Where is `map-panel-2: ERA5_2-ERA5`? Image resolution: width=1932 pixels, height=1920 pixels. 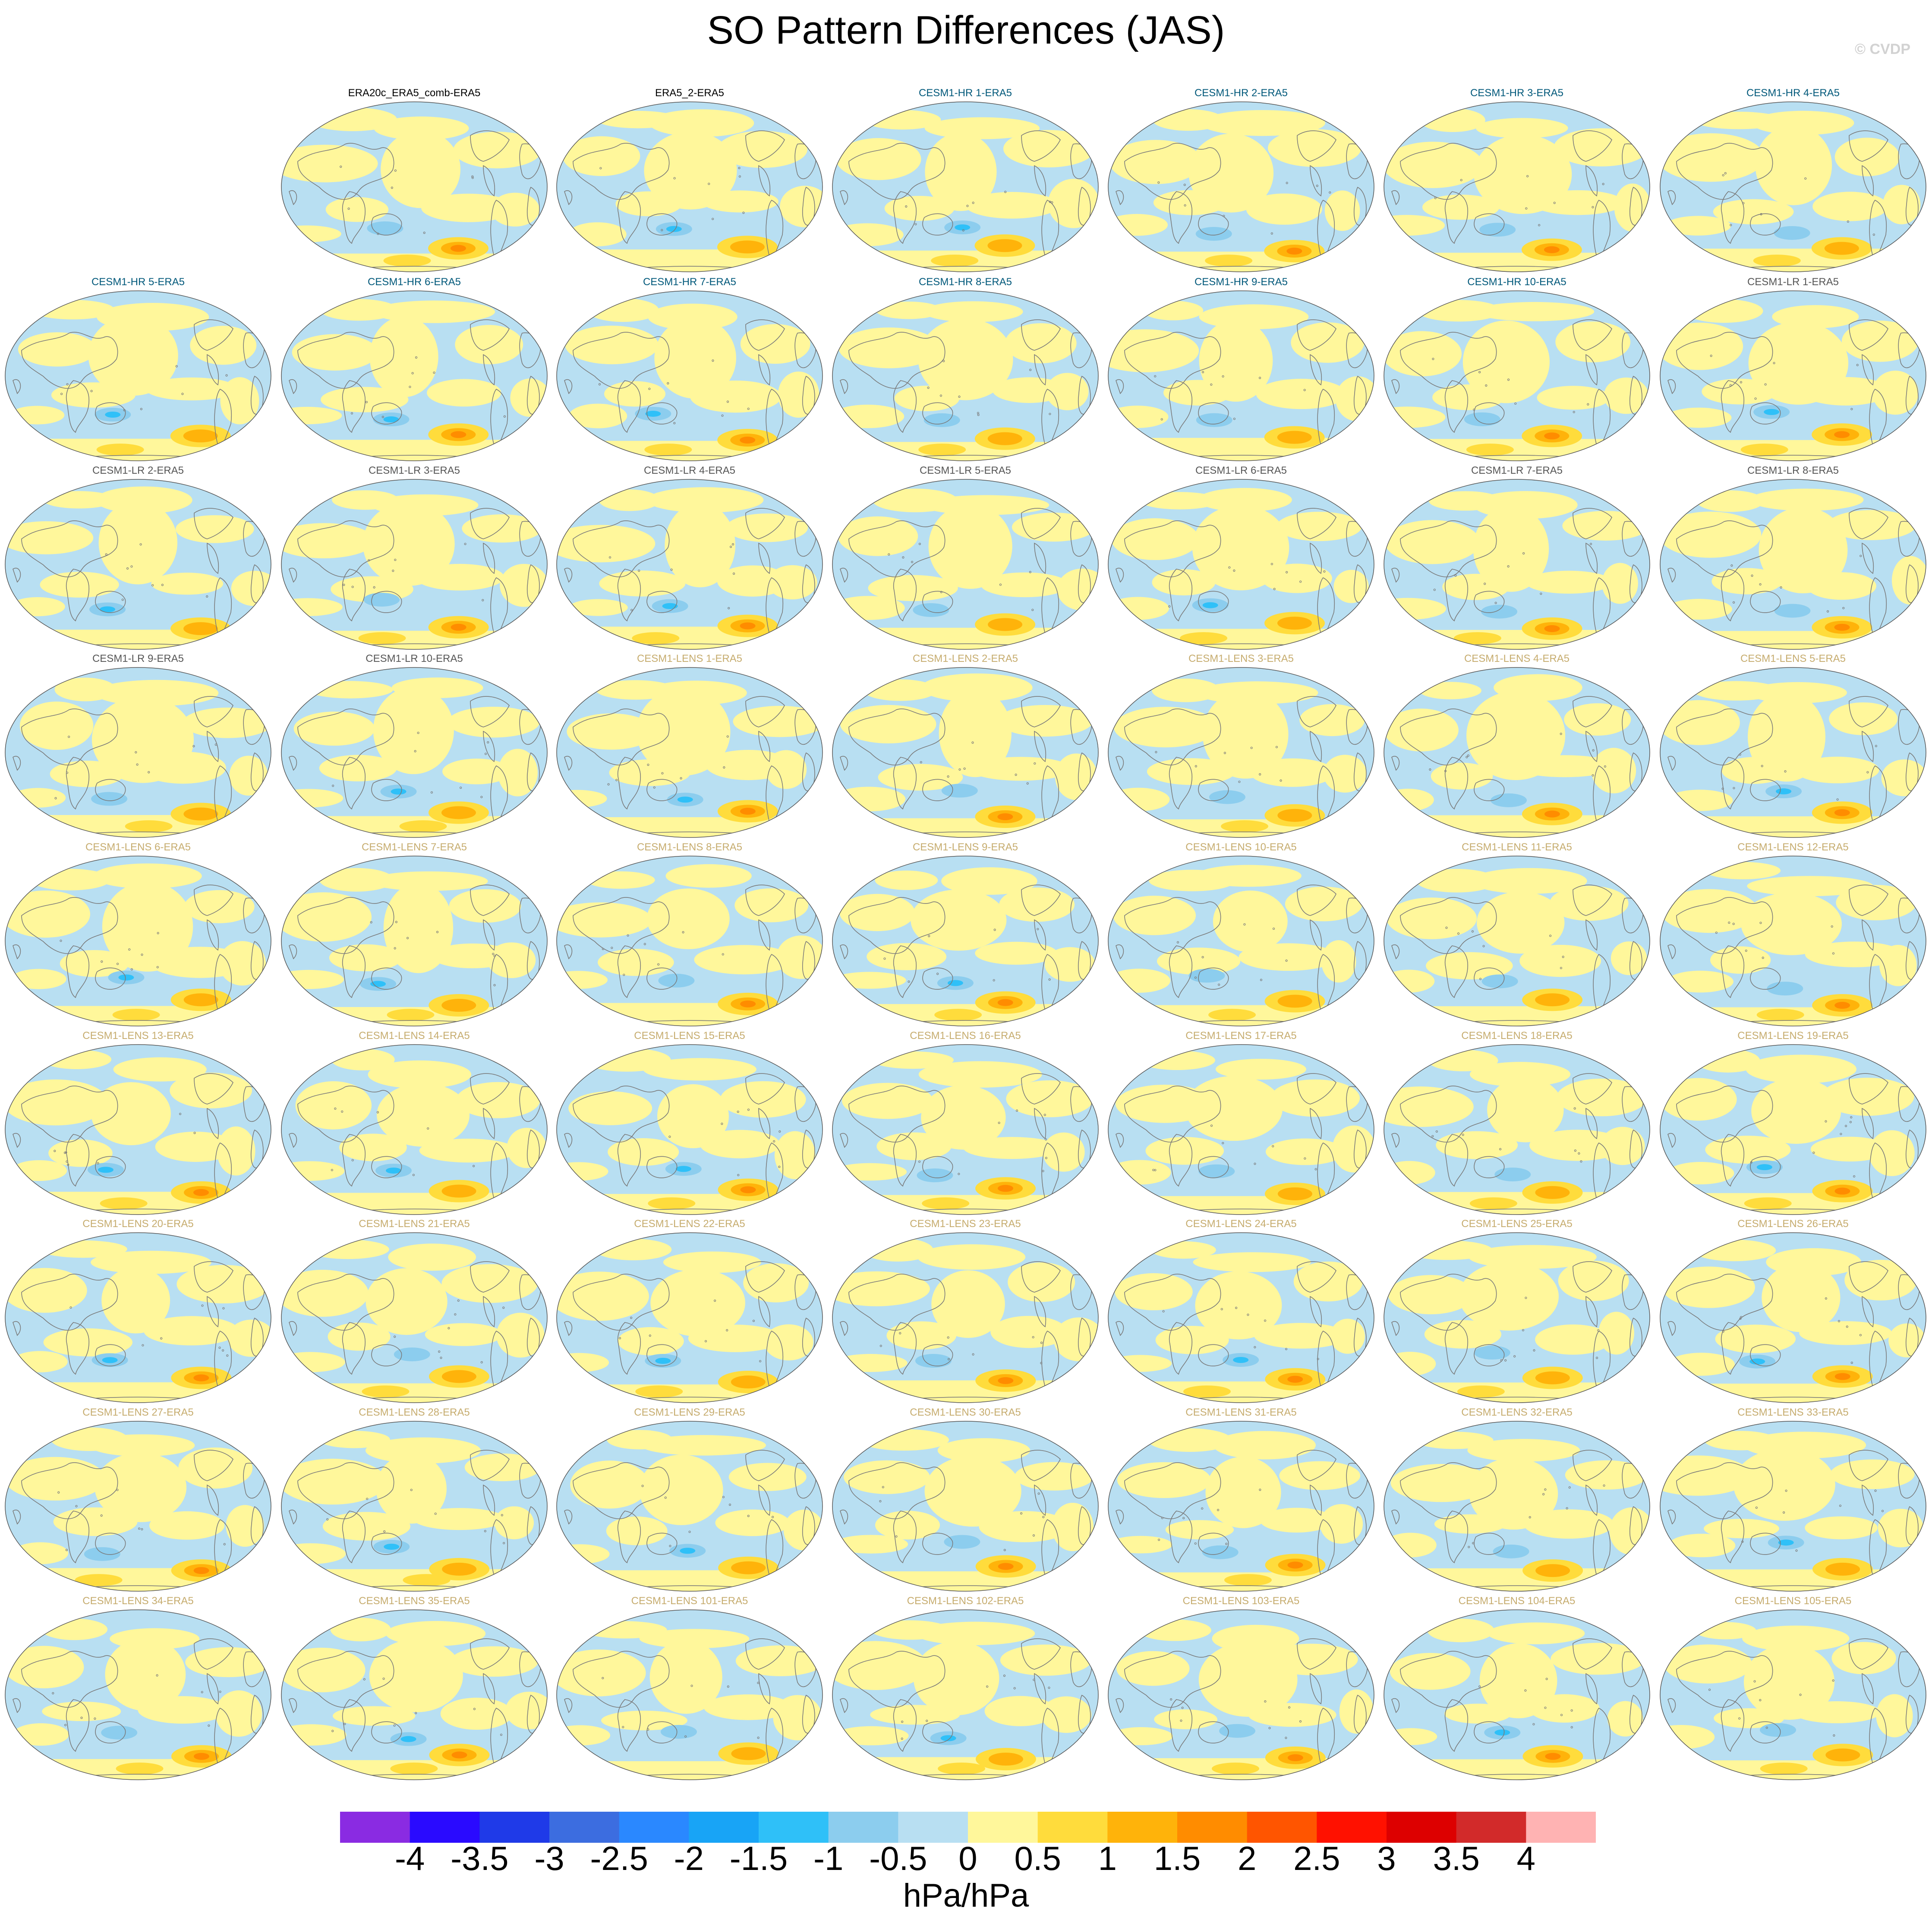
map-panel-2: ERA5_2-ERA5 is located at coordinates (690, 181).